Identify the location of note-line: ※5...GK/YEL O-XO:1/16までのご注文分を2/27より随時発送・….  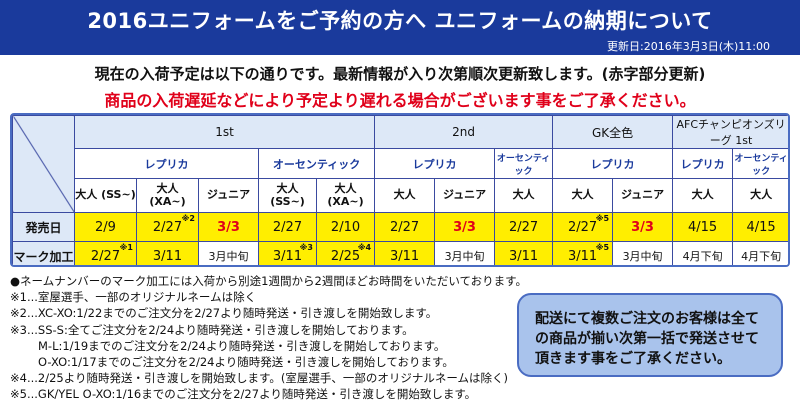
(243, 394).